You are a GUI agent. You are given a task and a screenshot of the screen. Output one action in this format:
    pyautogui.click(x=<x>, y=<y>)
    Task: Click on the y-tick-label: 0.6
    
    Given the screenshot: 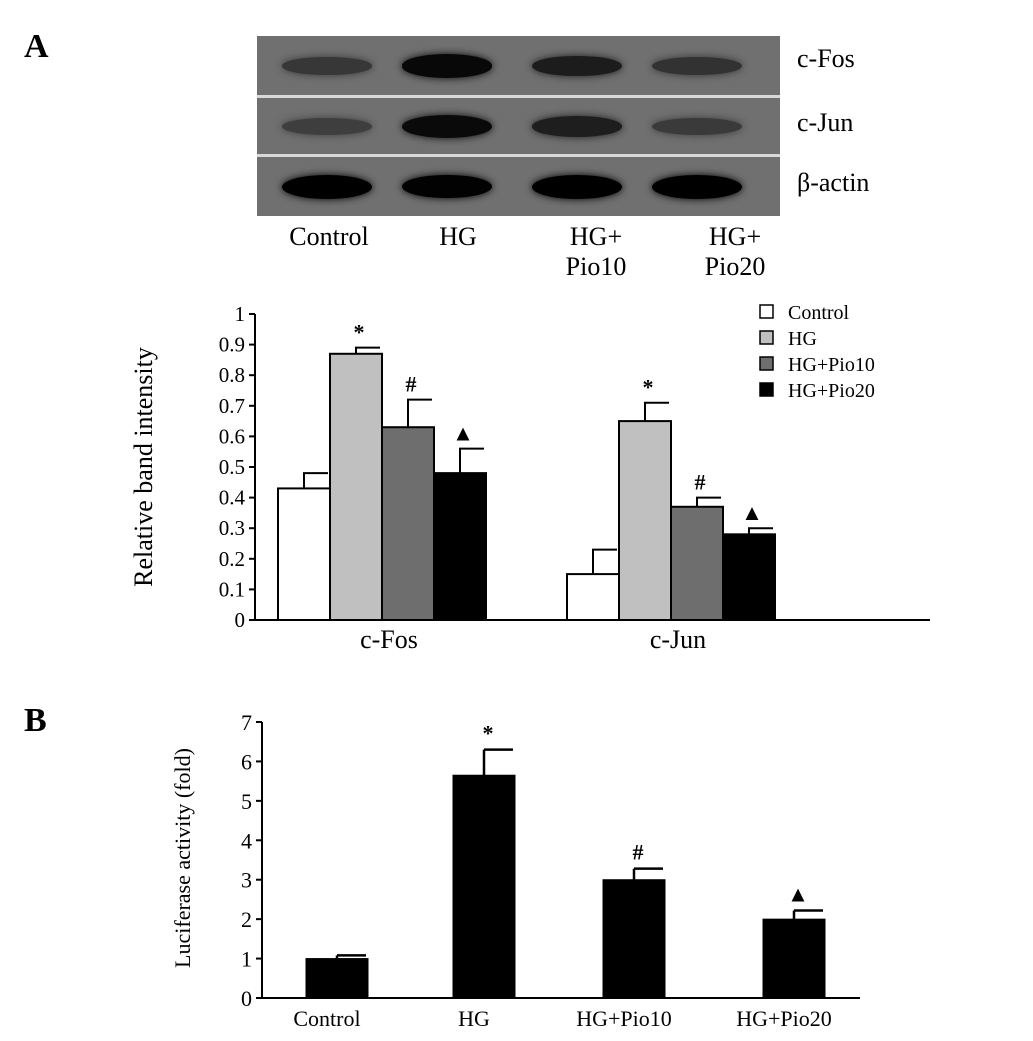 What is the action you would take?
    pyautogui.click(x=232, y=436)
    